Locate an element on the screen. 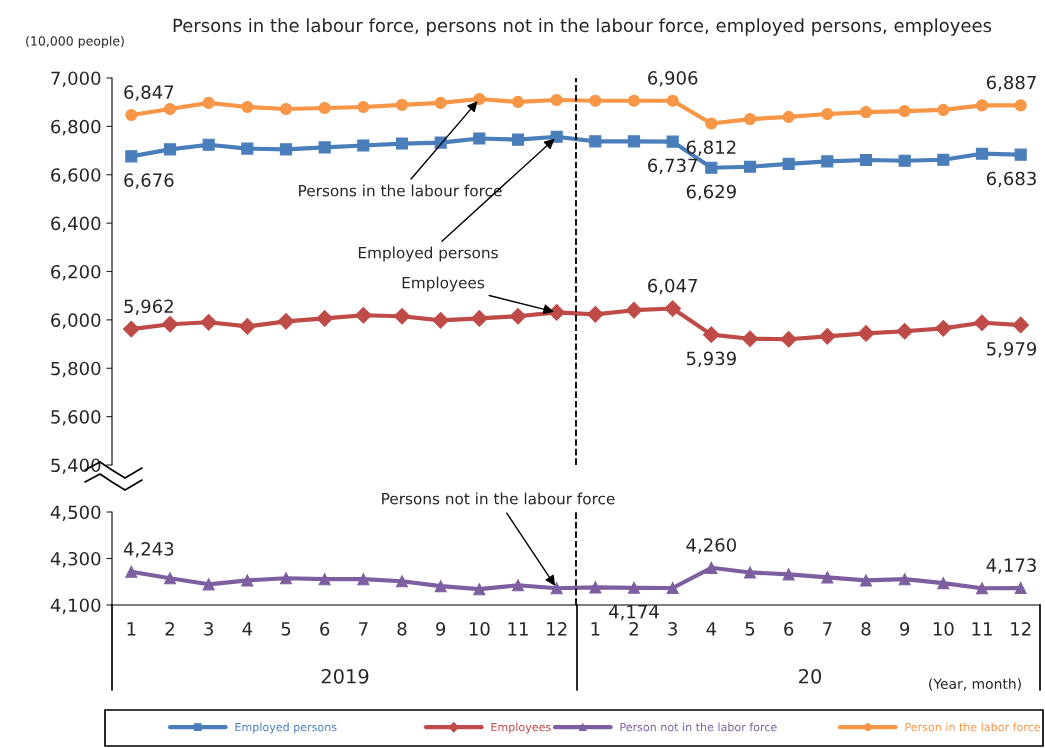  y-tick-label: 6,200 is located at coordinates (76, 272).